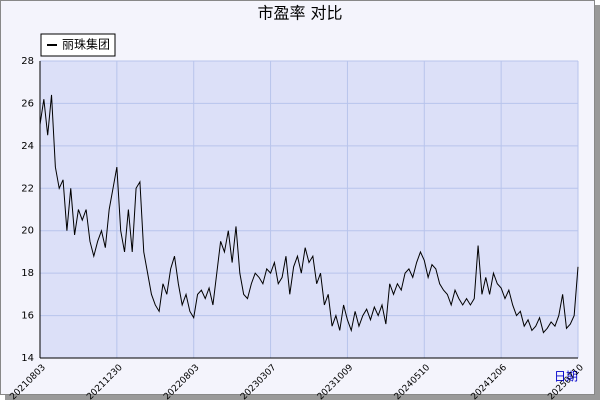 Image resolution: width=600 pixels, height=400 pixels. What do you see at coordinates (27, 103) in the screenshot?
I see `y-tick-label: 26` at bounding box center [27, 103].